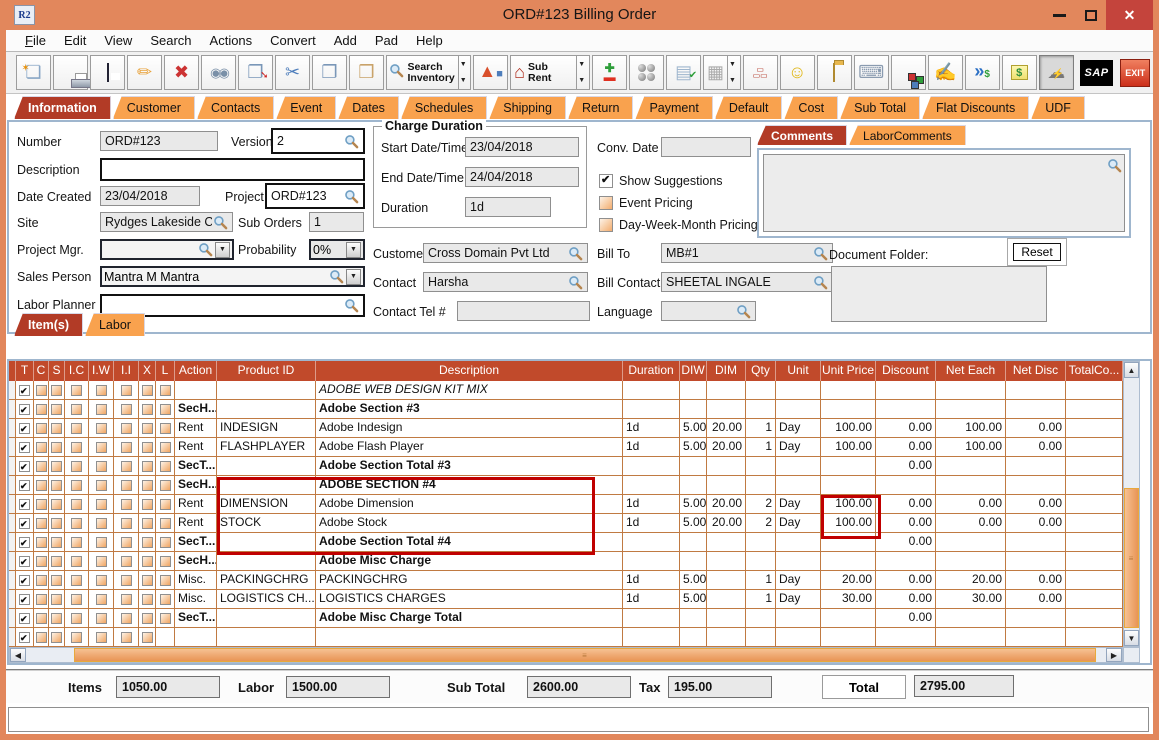 The width and height of the screenshot is (1159, 740). Describe the element at coordinates (25, 371) in the screenshot. I see `column-header-t: T` at that location.